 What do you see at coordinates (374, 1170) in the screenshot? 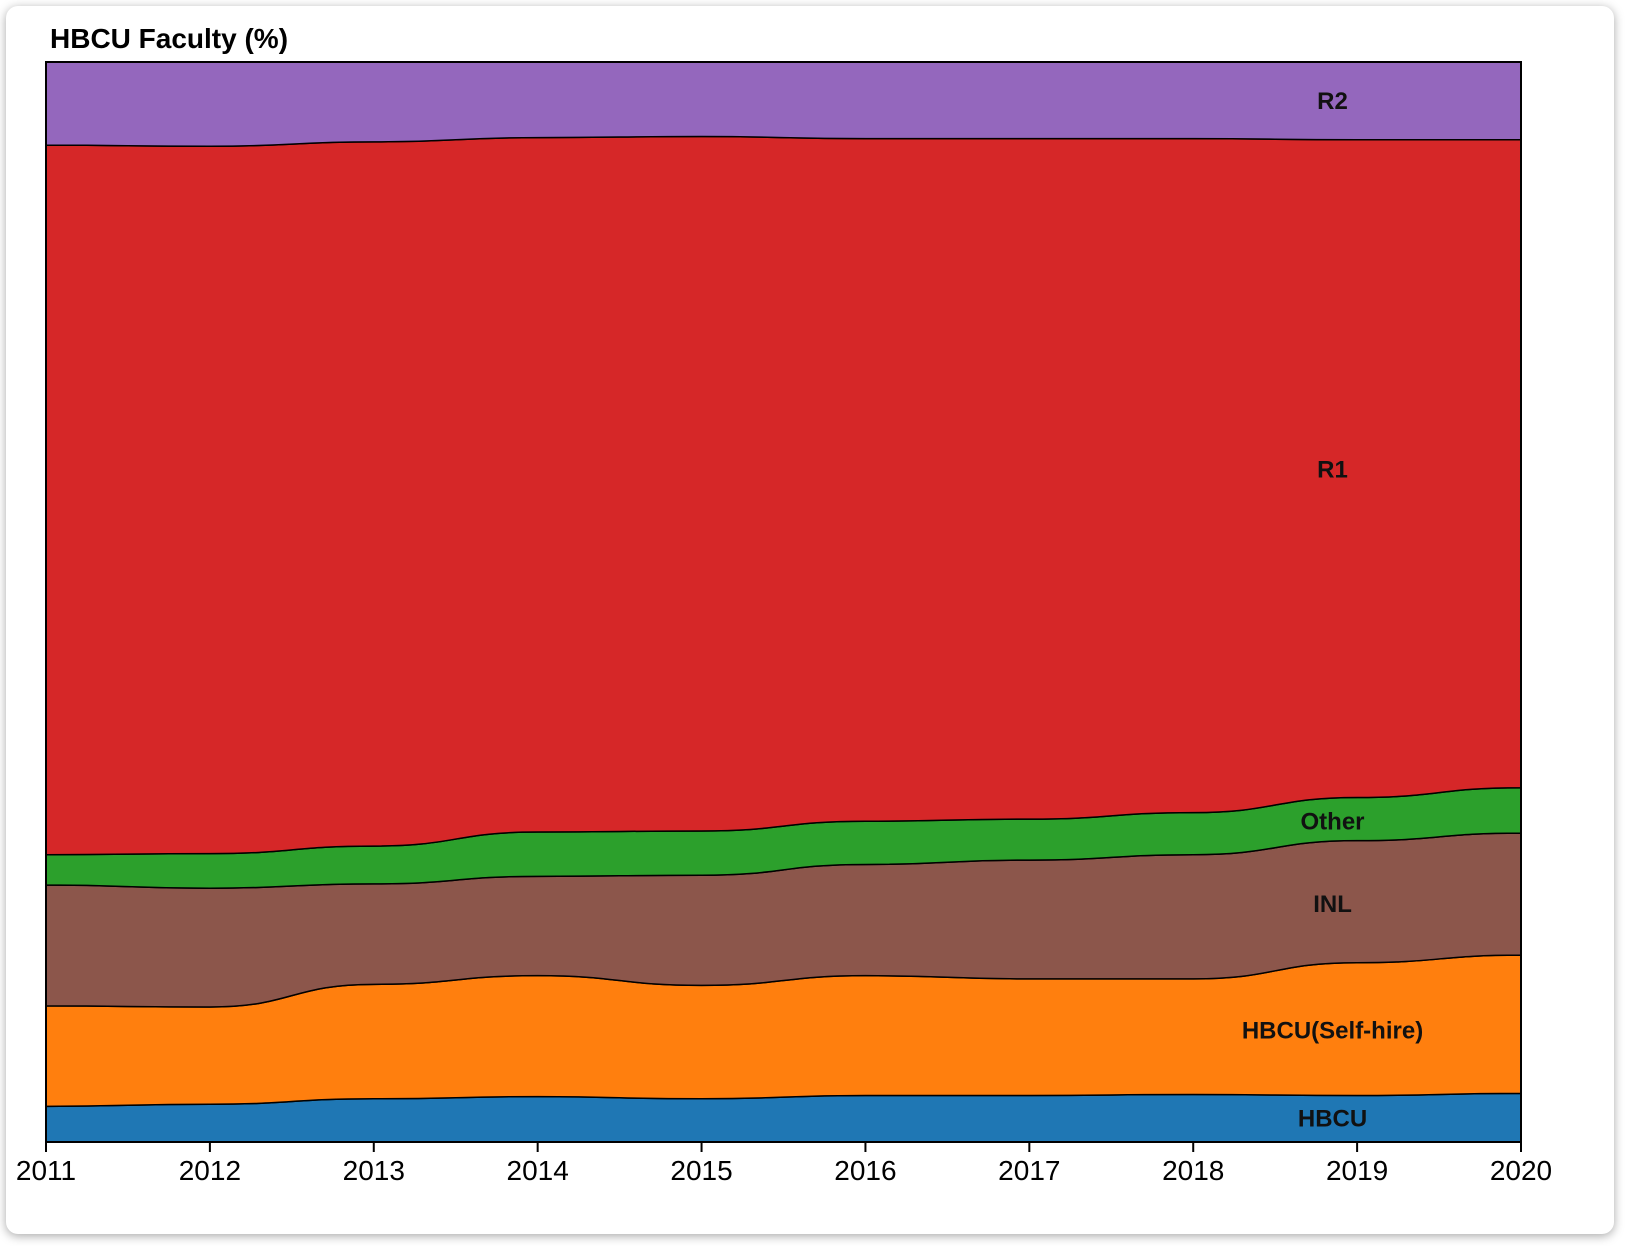
I see `x-tick-label-2013: 2013` at bounding box center [374, 1170].